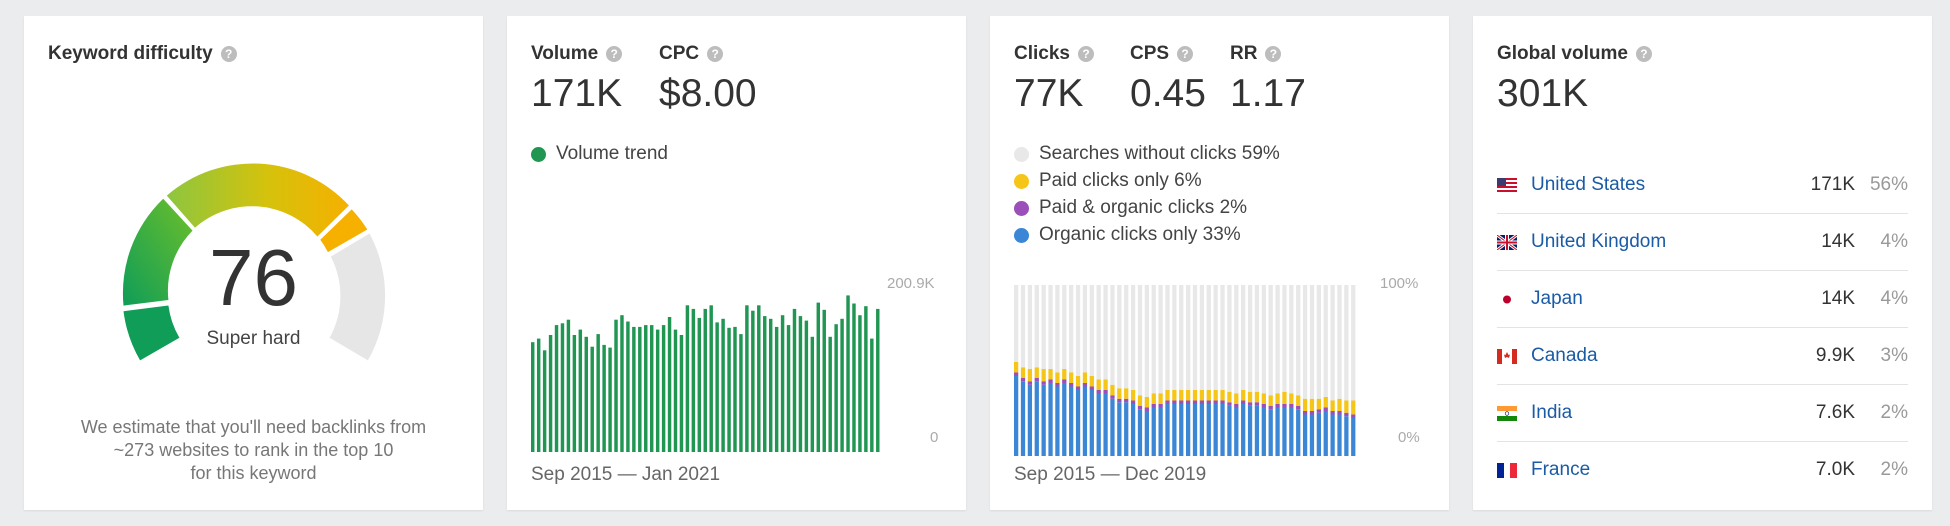 The image size is (1950, 526). I want to click on country-link: India, so click(1552, 412).